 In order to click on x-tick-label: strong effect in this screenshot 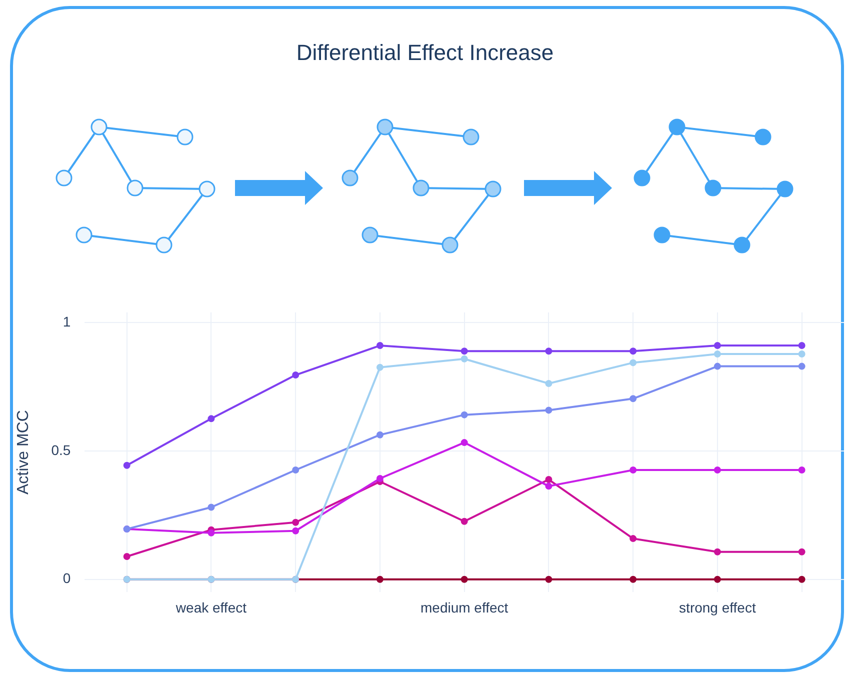, I will do `click(717, 607)`.